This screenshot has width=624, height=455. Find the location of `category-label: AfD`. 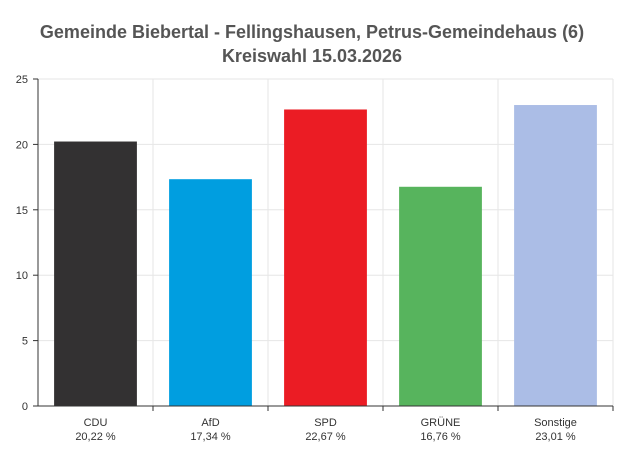

category-label: AfD is located at coordinates (210, 423).